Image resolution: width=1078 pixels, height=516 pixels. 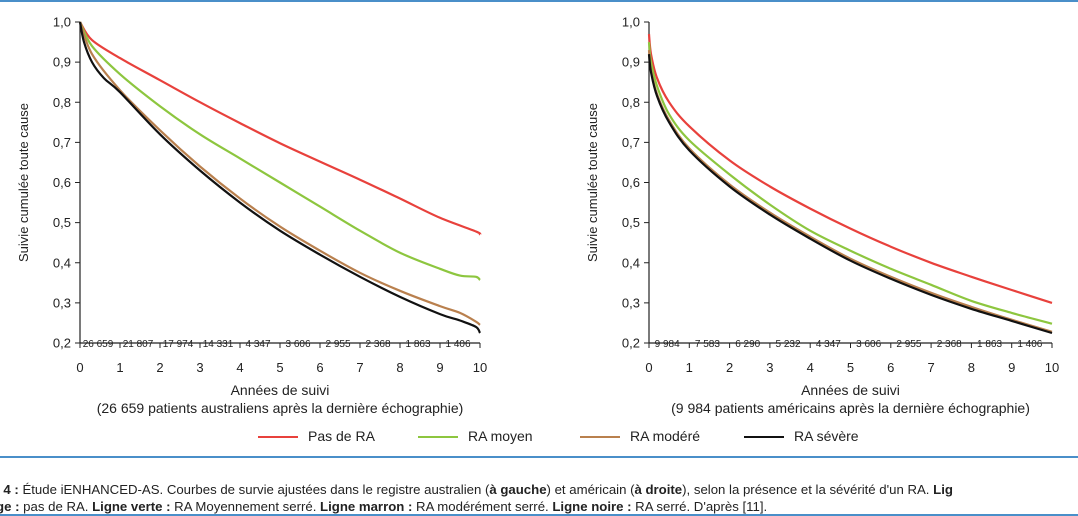 What do you see at coordinates (810, 367) in the screenshot?
I see `chart2-x-tick-label: 4` at bounding box center [810, 367].